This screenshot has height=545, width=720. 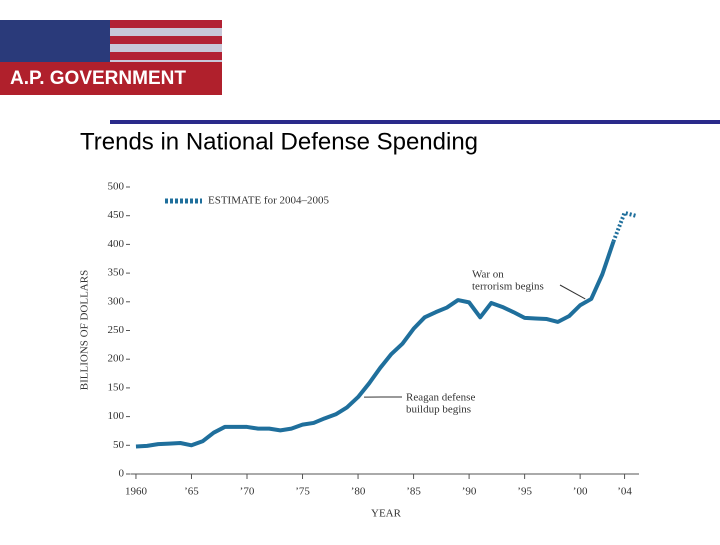 What do you see at coordinates (122, 474) in the screenshot?
I see `y-tick-label: 0` at bounding box center [122, 474].